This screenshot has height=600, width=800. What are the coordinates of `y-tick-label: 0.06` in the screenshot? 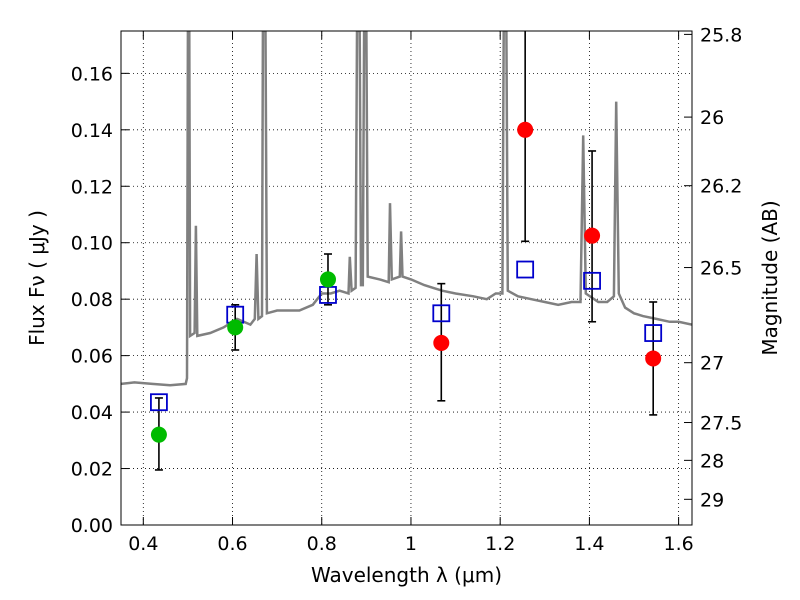 It's located at (92, 357).